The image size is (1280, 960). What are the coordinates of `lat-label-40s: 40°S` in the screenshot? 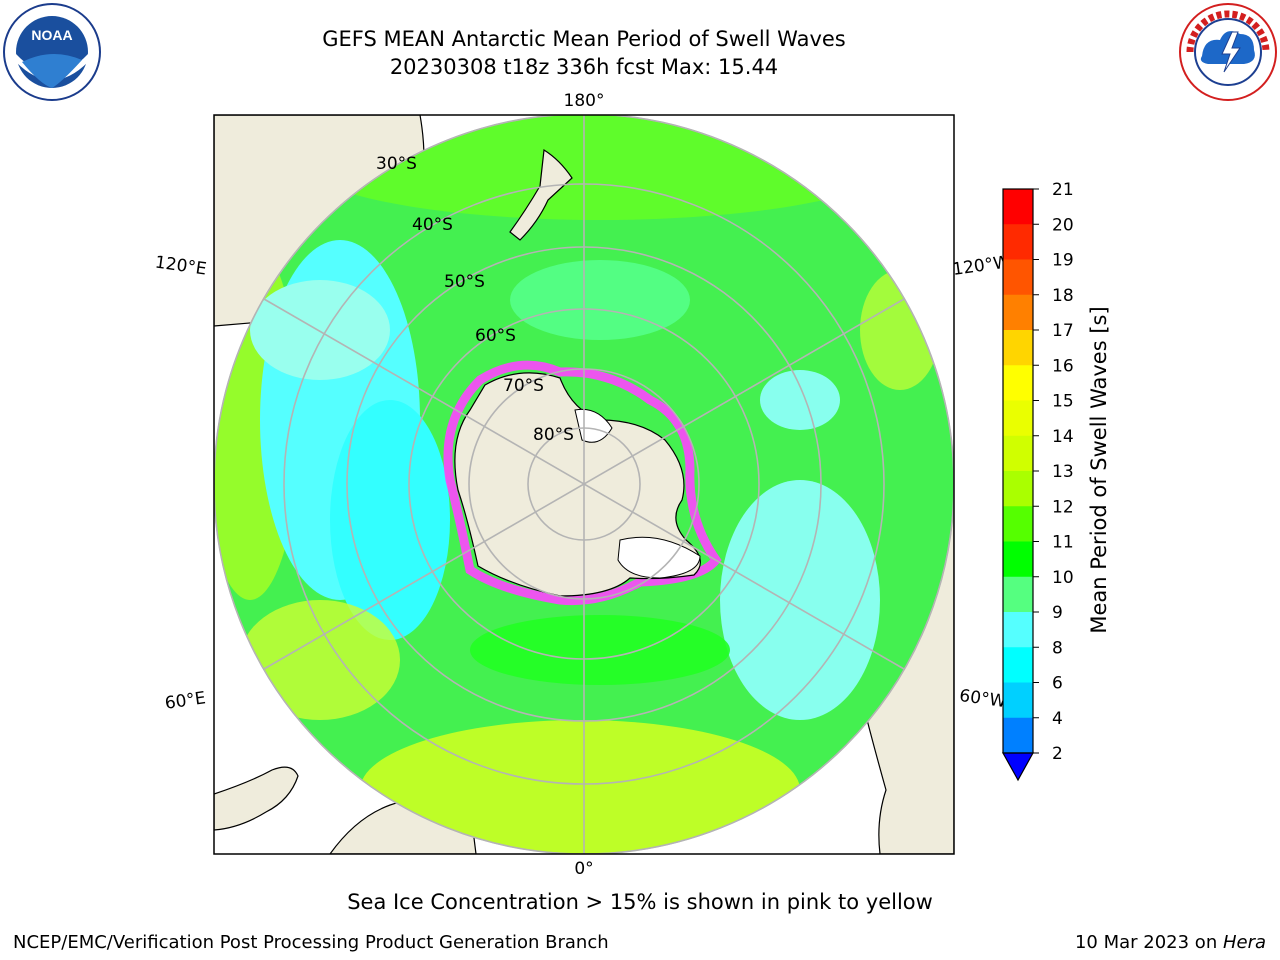 It's located at (432, 225).